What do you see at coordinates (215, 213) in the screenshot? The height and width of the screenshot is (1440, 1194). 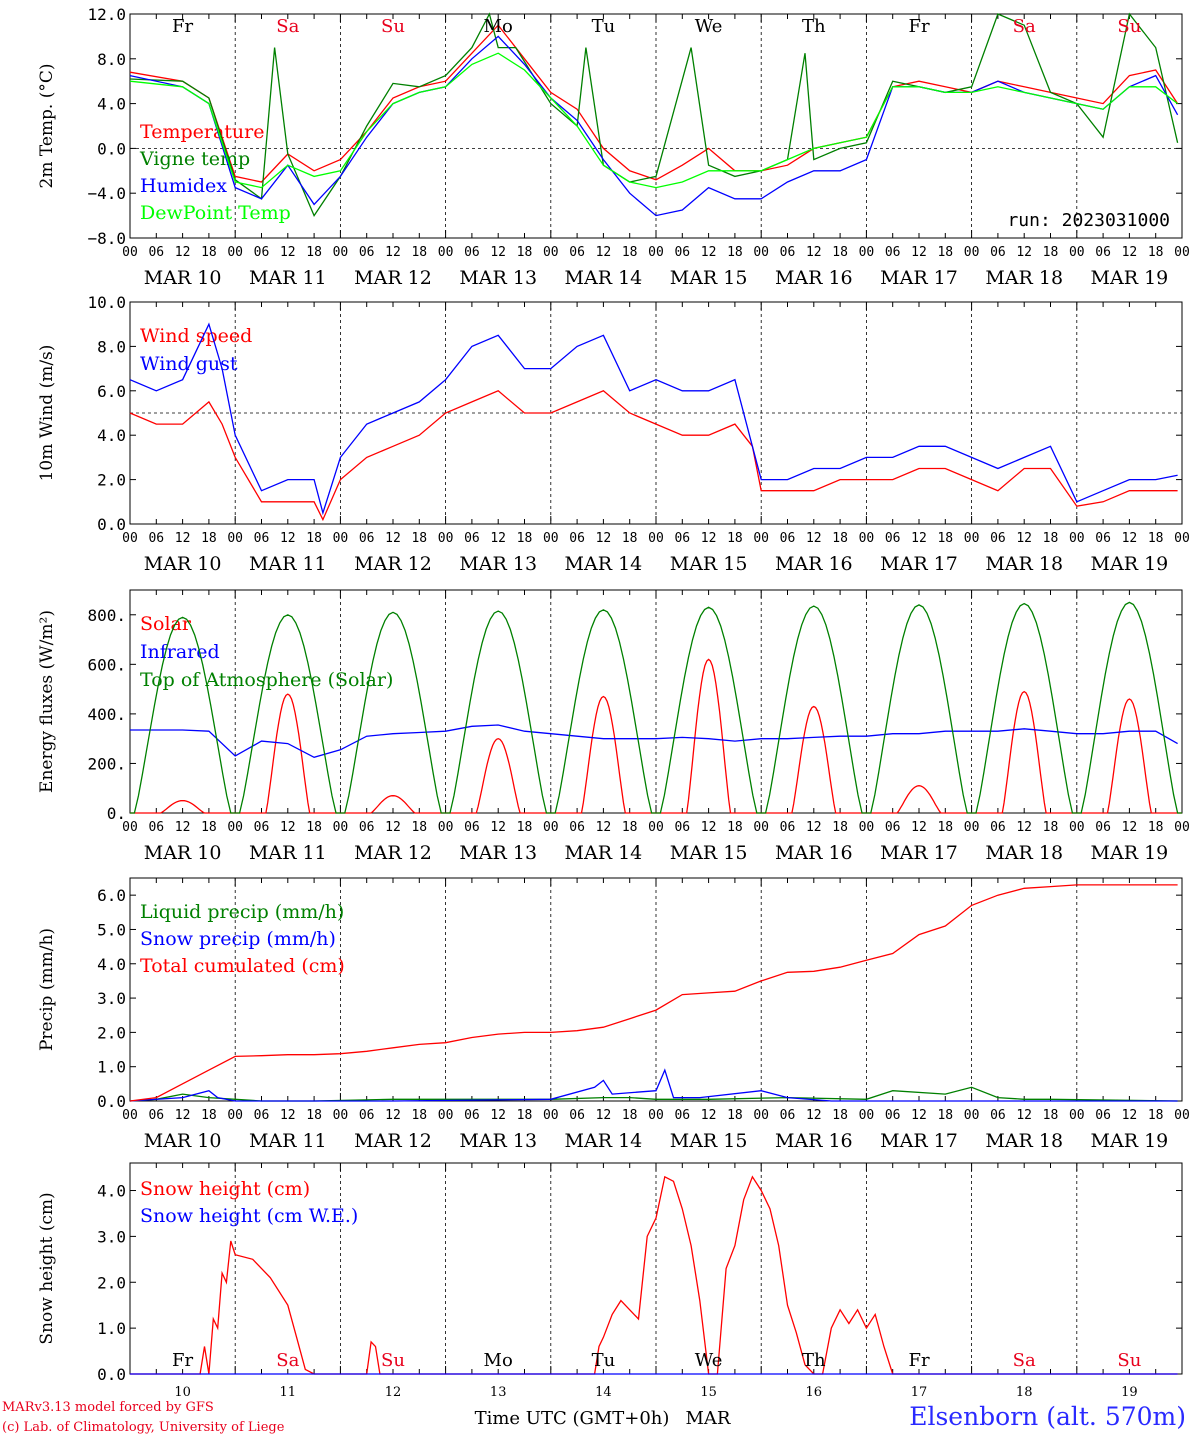 I see `legend-entry: DewPoint Temp` at bounding box center [215, 213].